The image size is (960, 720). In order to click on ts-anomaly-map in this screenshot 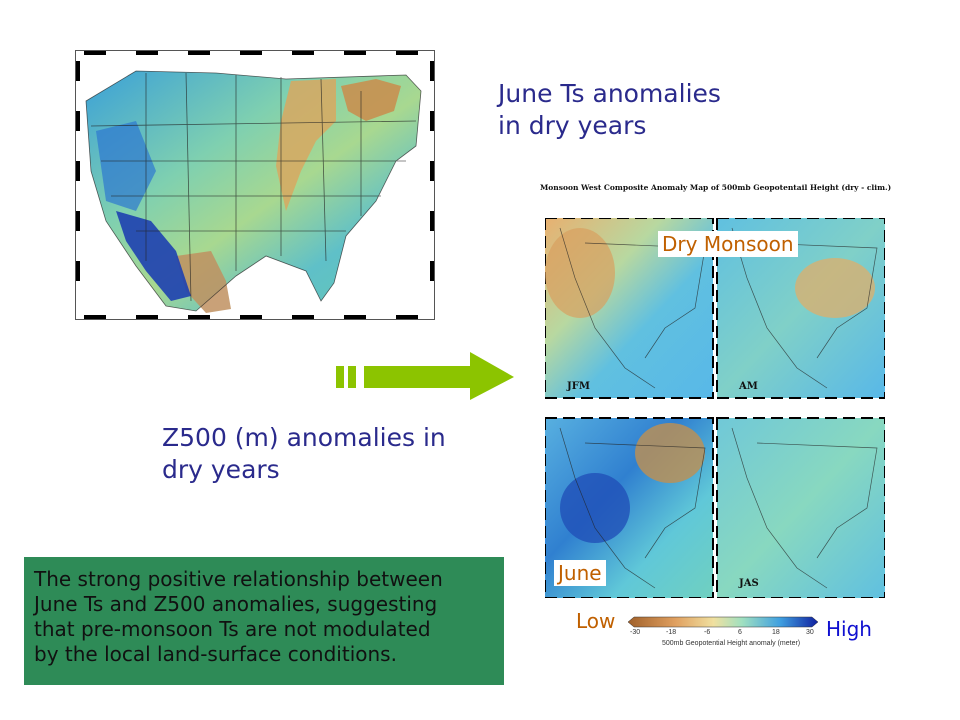, I will do `click(255, 185)`.